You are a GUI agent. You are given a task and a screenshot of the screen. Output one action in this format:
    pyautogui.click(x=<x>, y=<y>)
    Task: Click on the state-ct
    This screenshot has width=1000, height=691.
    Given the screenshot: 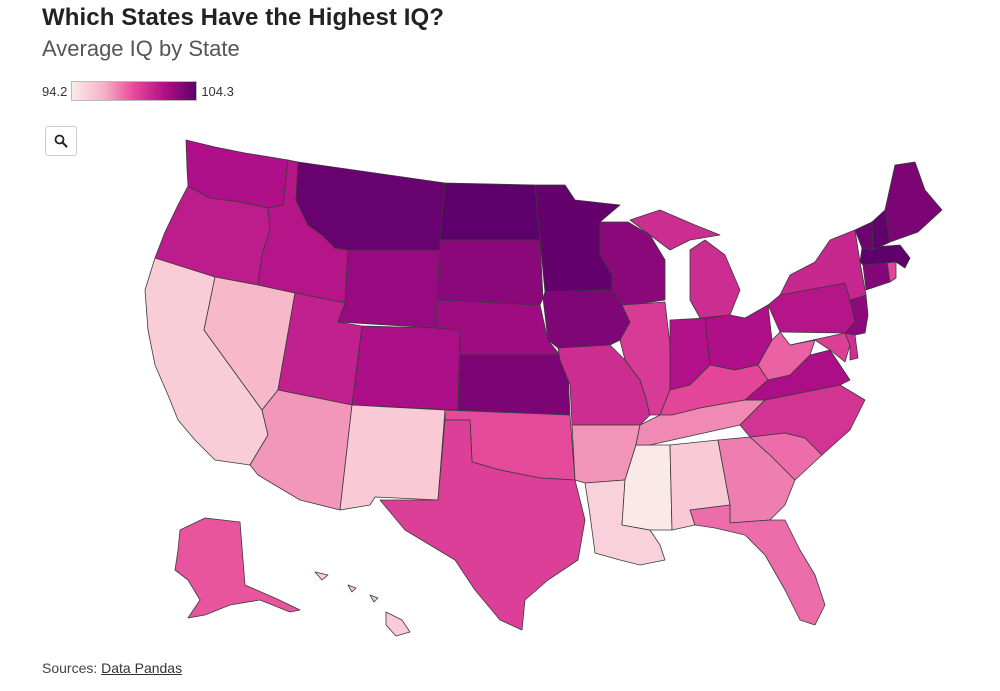 What is the action you would take?
    pyautogui.click(x=876, y=276)
    